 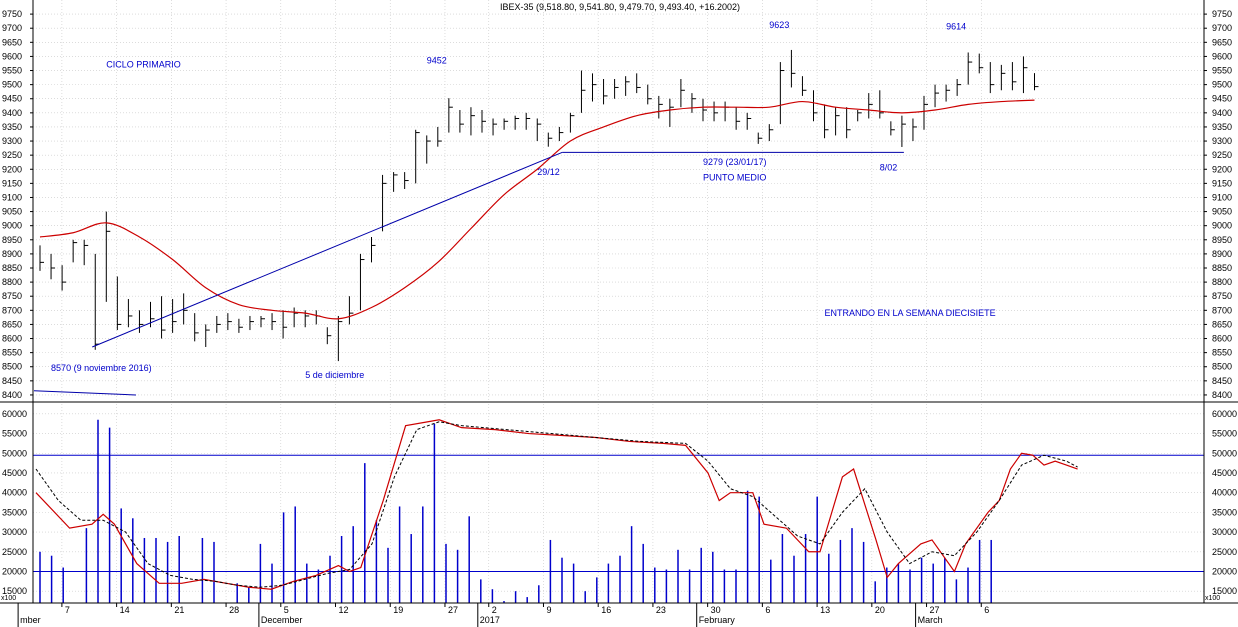 I want to click on price-tick-label-right: 8750, so click(x=1222, y=296).